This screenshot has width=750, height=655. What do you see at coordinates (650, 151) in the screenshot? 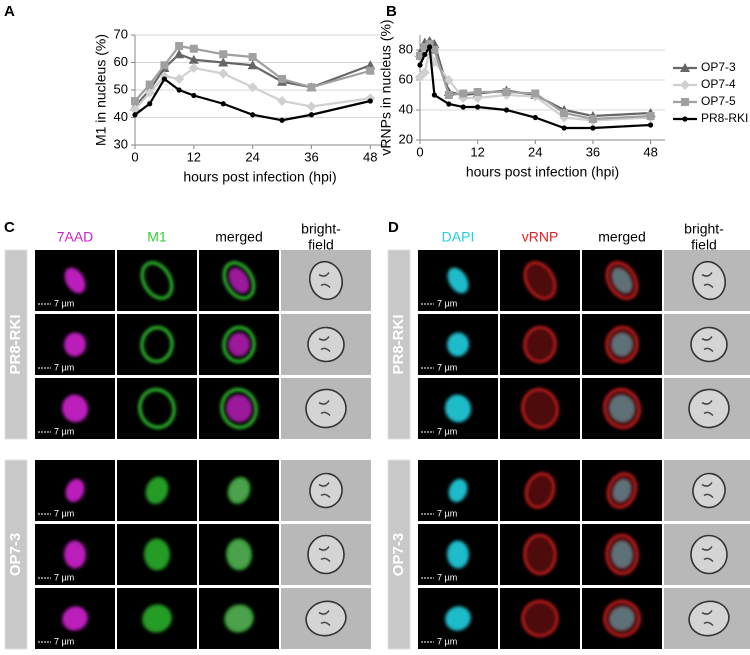
I see `x-tick-label: 48` at bounding box center [650, 151].